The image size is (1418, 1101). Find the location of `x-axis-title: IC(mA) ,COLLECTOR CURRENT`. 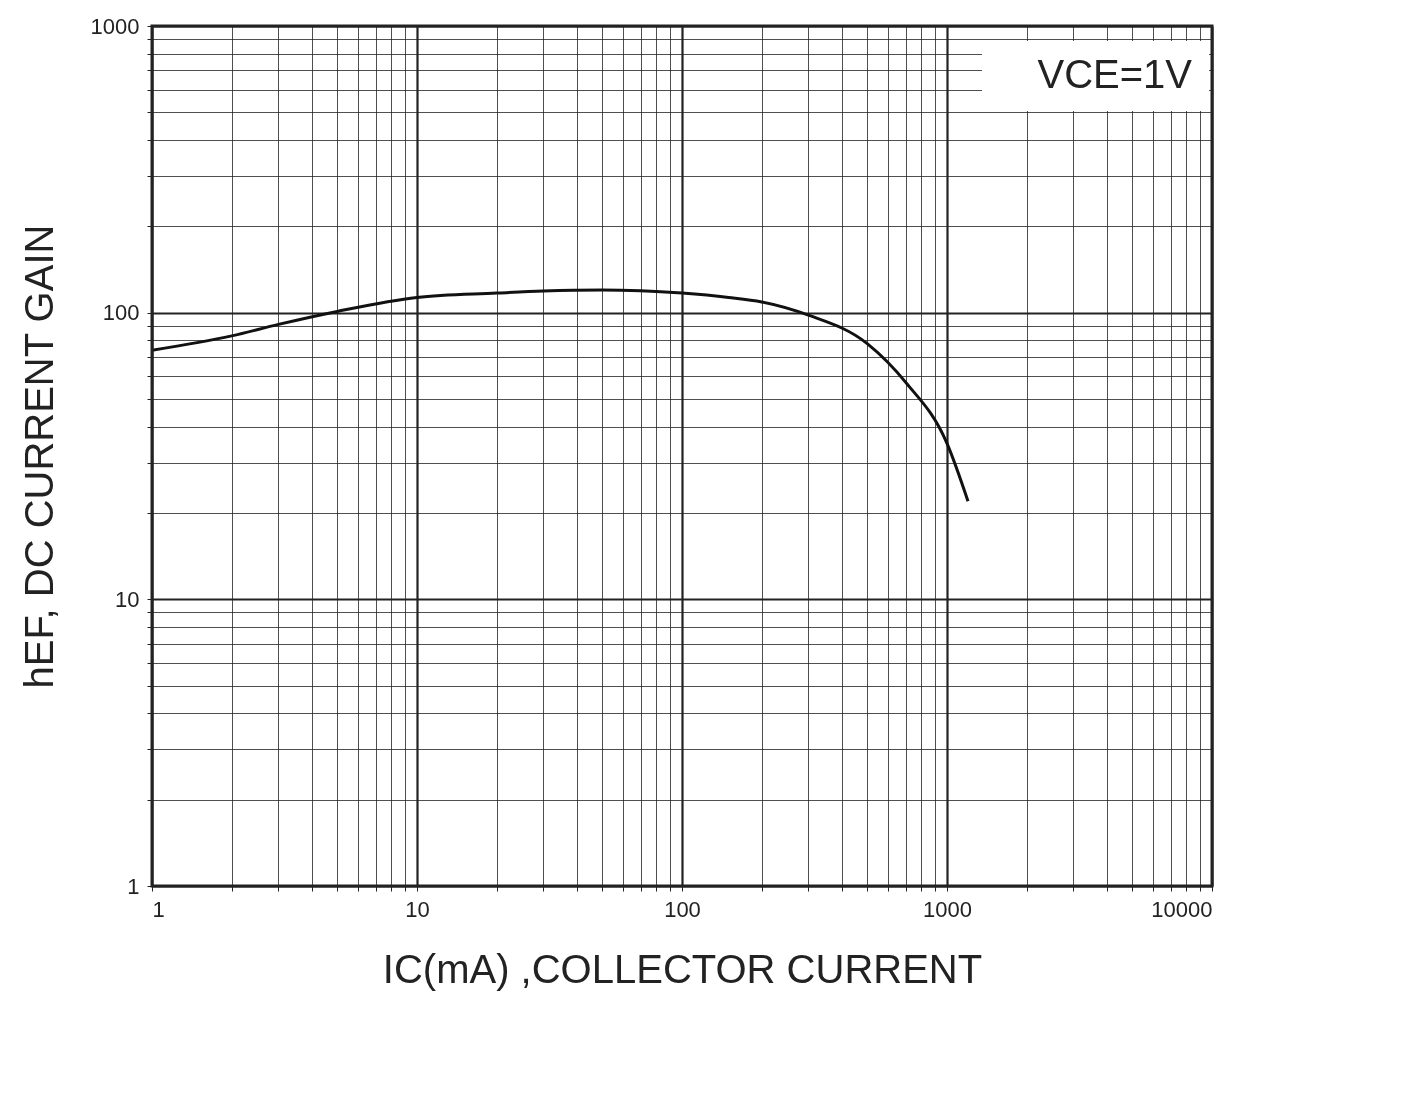

x-axis-title: IC(mA) ,COLLECTOR CURRENT is located at coordinates (682, 968).